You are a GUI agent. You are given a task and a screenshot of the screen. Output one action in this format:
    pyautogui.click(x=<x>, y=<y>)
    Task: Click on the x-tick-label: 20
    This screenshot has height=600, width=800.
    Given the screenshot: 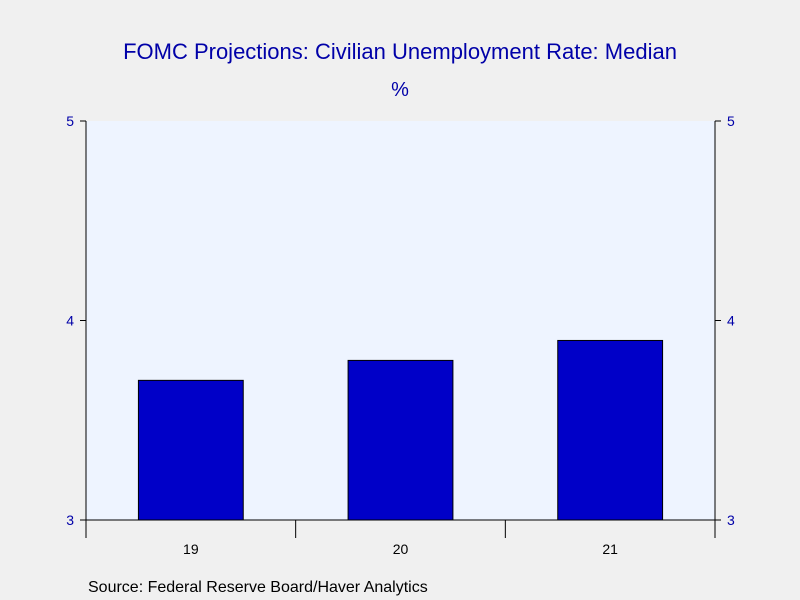 What is the action you would take?
    pyautogui.click(x=401, y=549)
    